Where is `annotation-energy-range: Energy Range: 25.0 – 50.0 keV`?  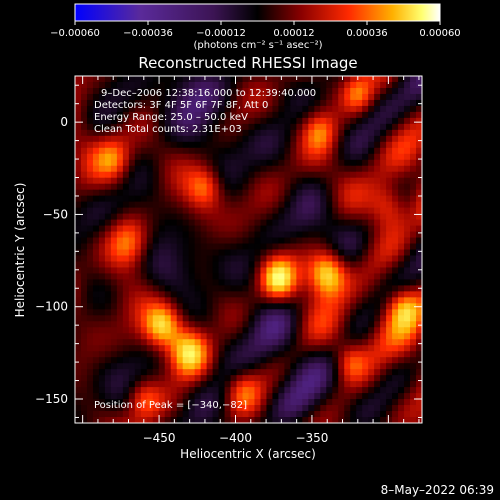
annotation-energy-range: Energy Range: 25.0 – 50.0 keV is located at coordinates (171, 117).